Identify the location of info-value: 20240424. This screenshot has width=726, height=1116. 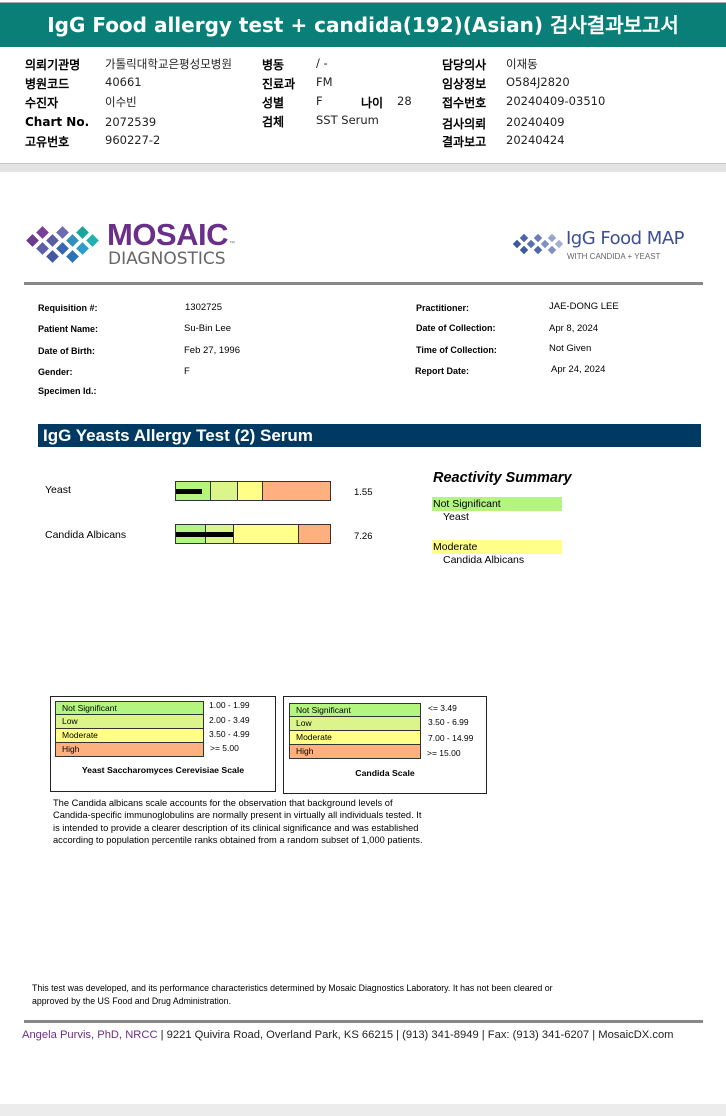
(535, 140).